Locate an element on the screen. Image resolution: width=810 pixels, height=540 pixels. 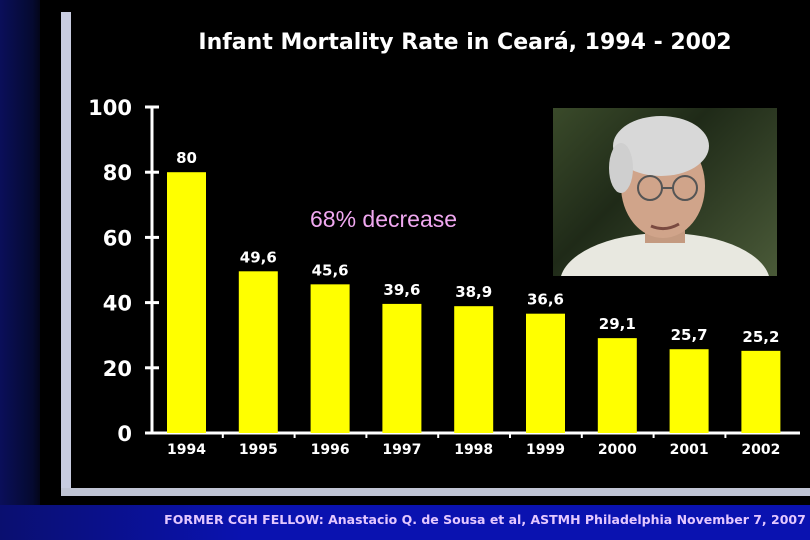
y-tick-label: 100 is located at coordinates (110, 108).